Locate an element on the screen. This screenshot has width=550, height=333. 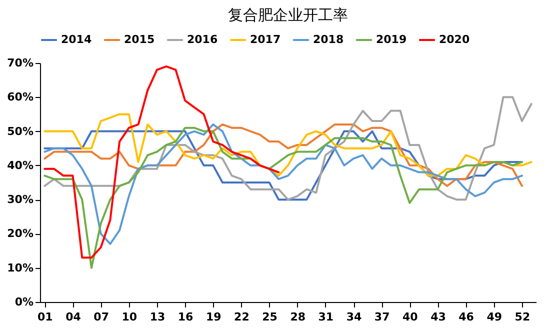
x-tick-label: 04 is located at coordinates (74, 317).